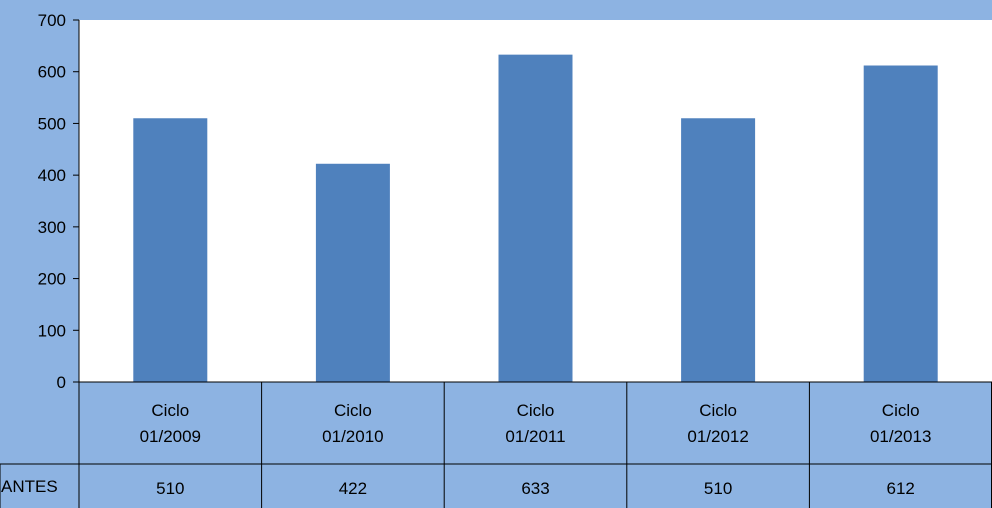  I want to click on series-row-label: ANTES, so click(29, 486).